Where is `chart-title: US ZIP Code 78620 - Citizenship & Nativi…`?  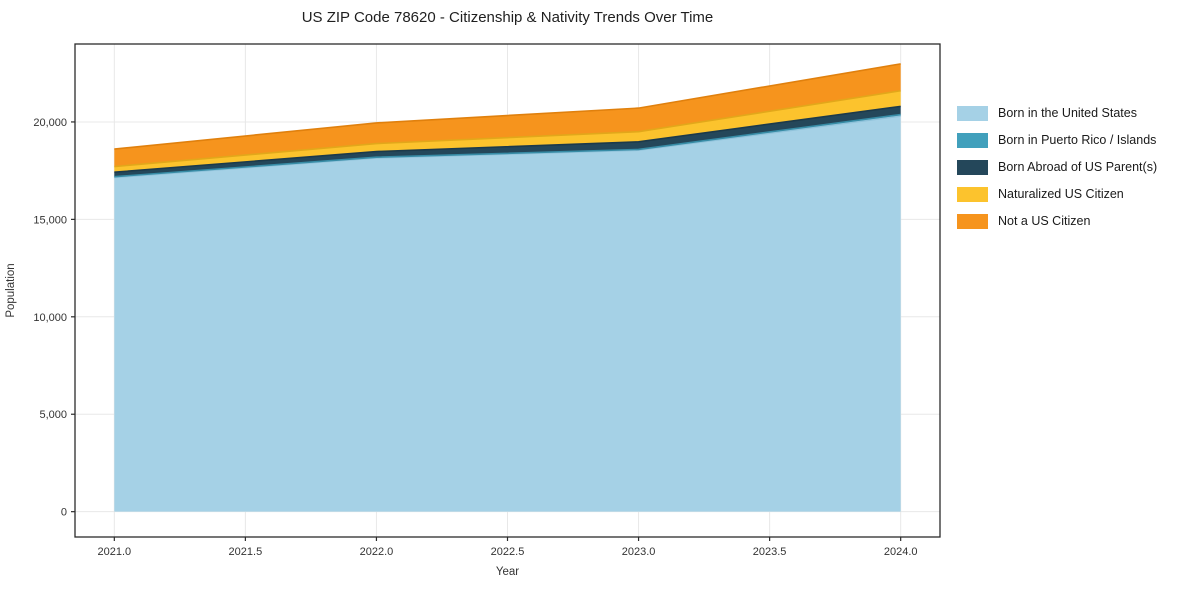 chart-title: US ZIP Code 78620 - Citizenship & Nativi… is located at coordinates (507, 17).